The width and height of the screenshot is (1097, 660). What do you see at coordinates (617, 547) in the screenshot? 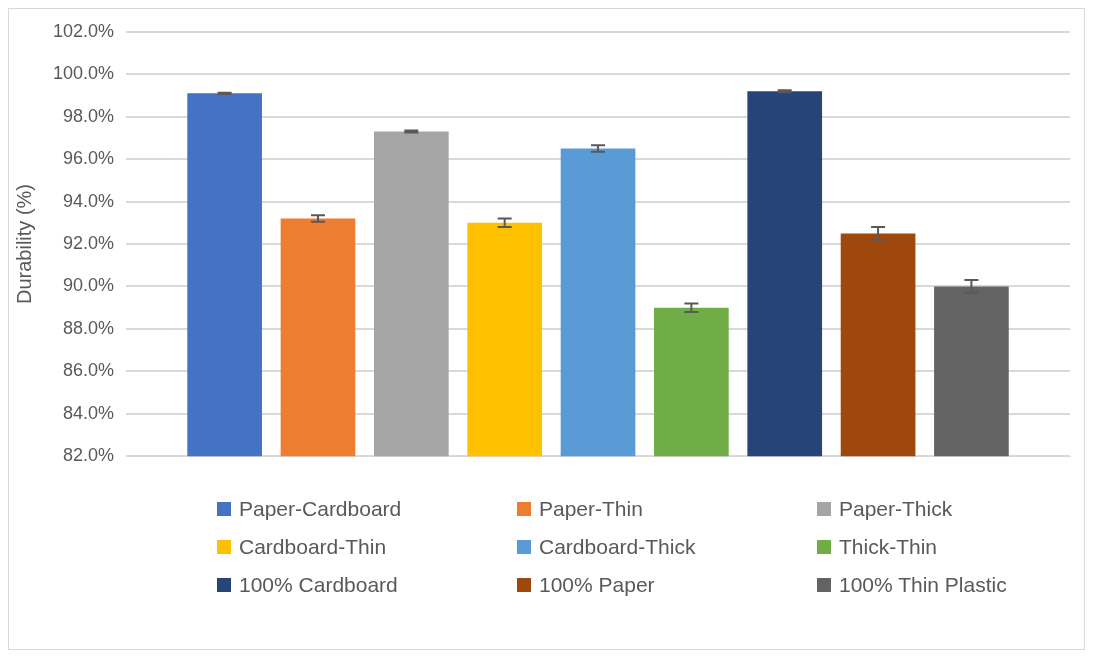
I see `legend-label: Cardboard-Thick` at bounding box center [617, 547].